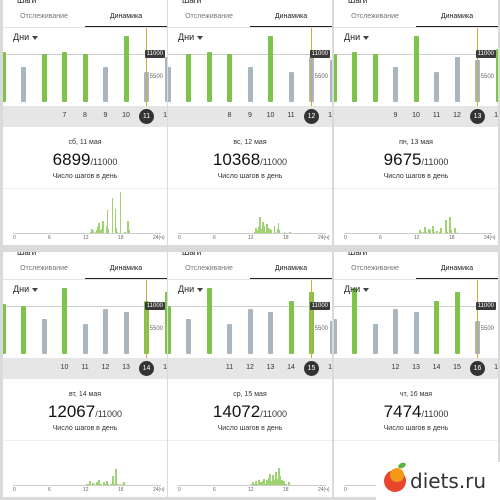 This screenshot has height=500, width=500. Describe the element at coordinates (496, 367) in the screenshot. I see `day-number: 17` at that location.